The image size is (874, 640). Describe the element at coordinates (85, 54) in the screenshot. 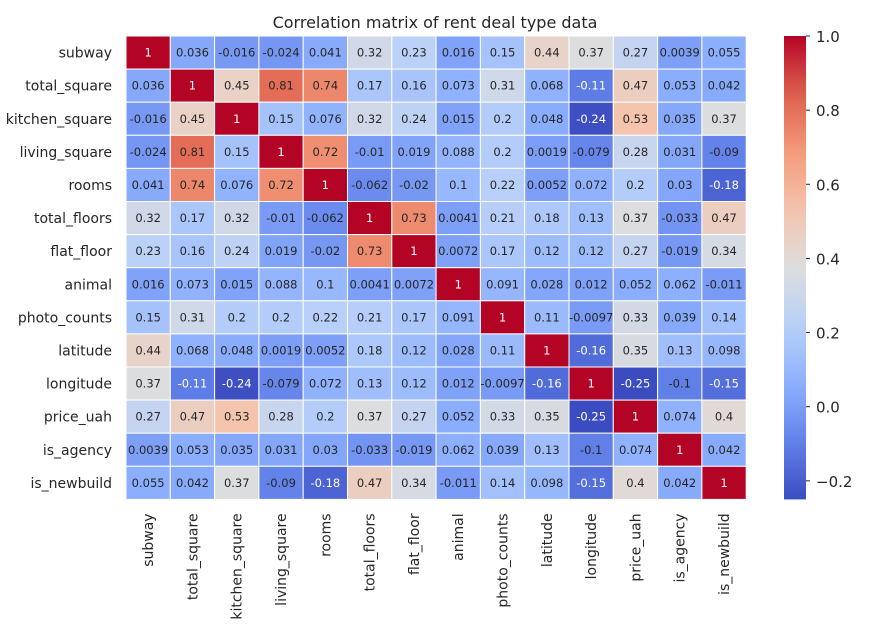

I see `y-tick-label: subway` at that location.